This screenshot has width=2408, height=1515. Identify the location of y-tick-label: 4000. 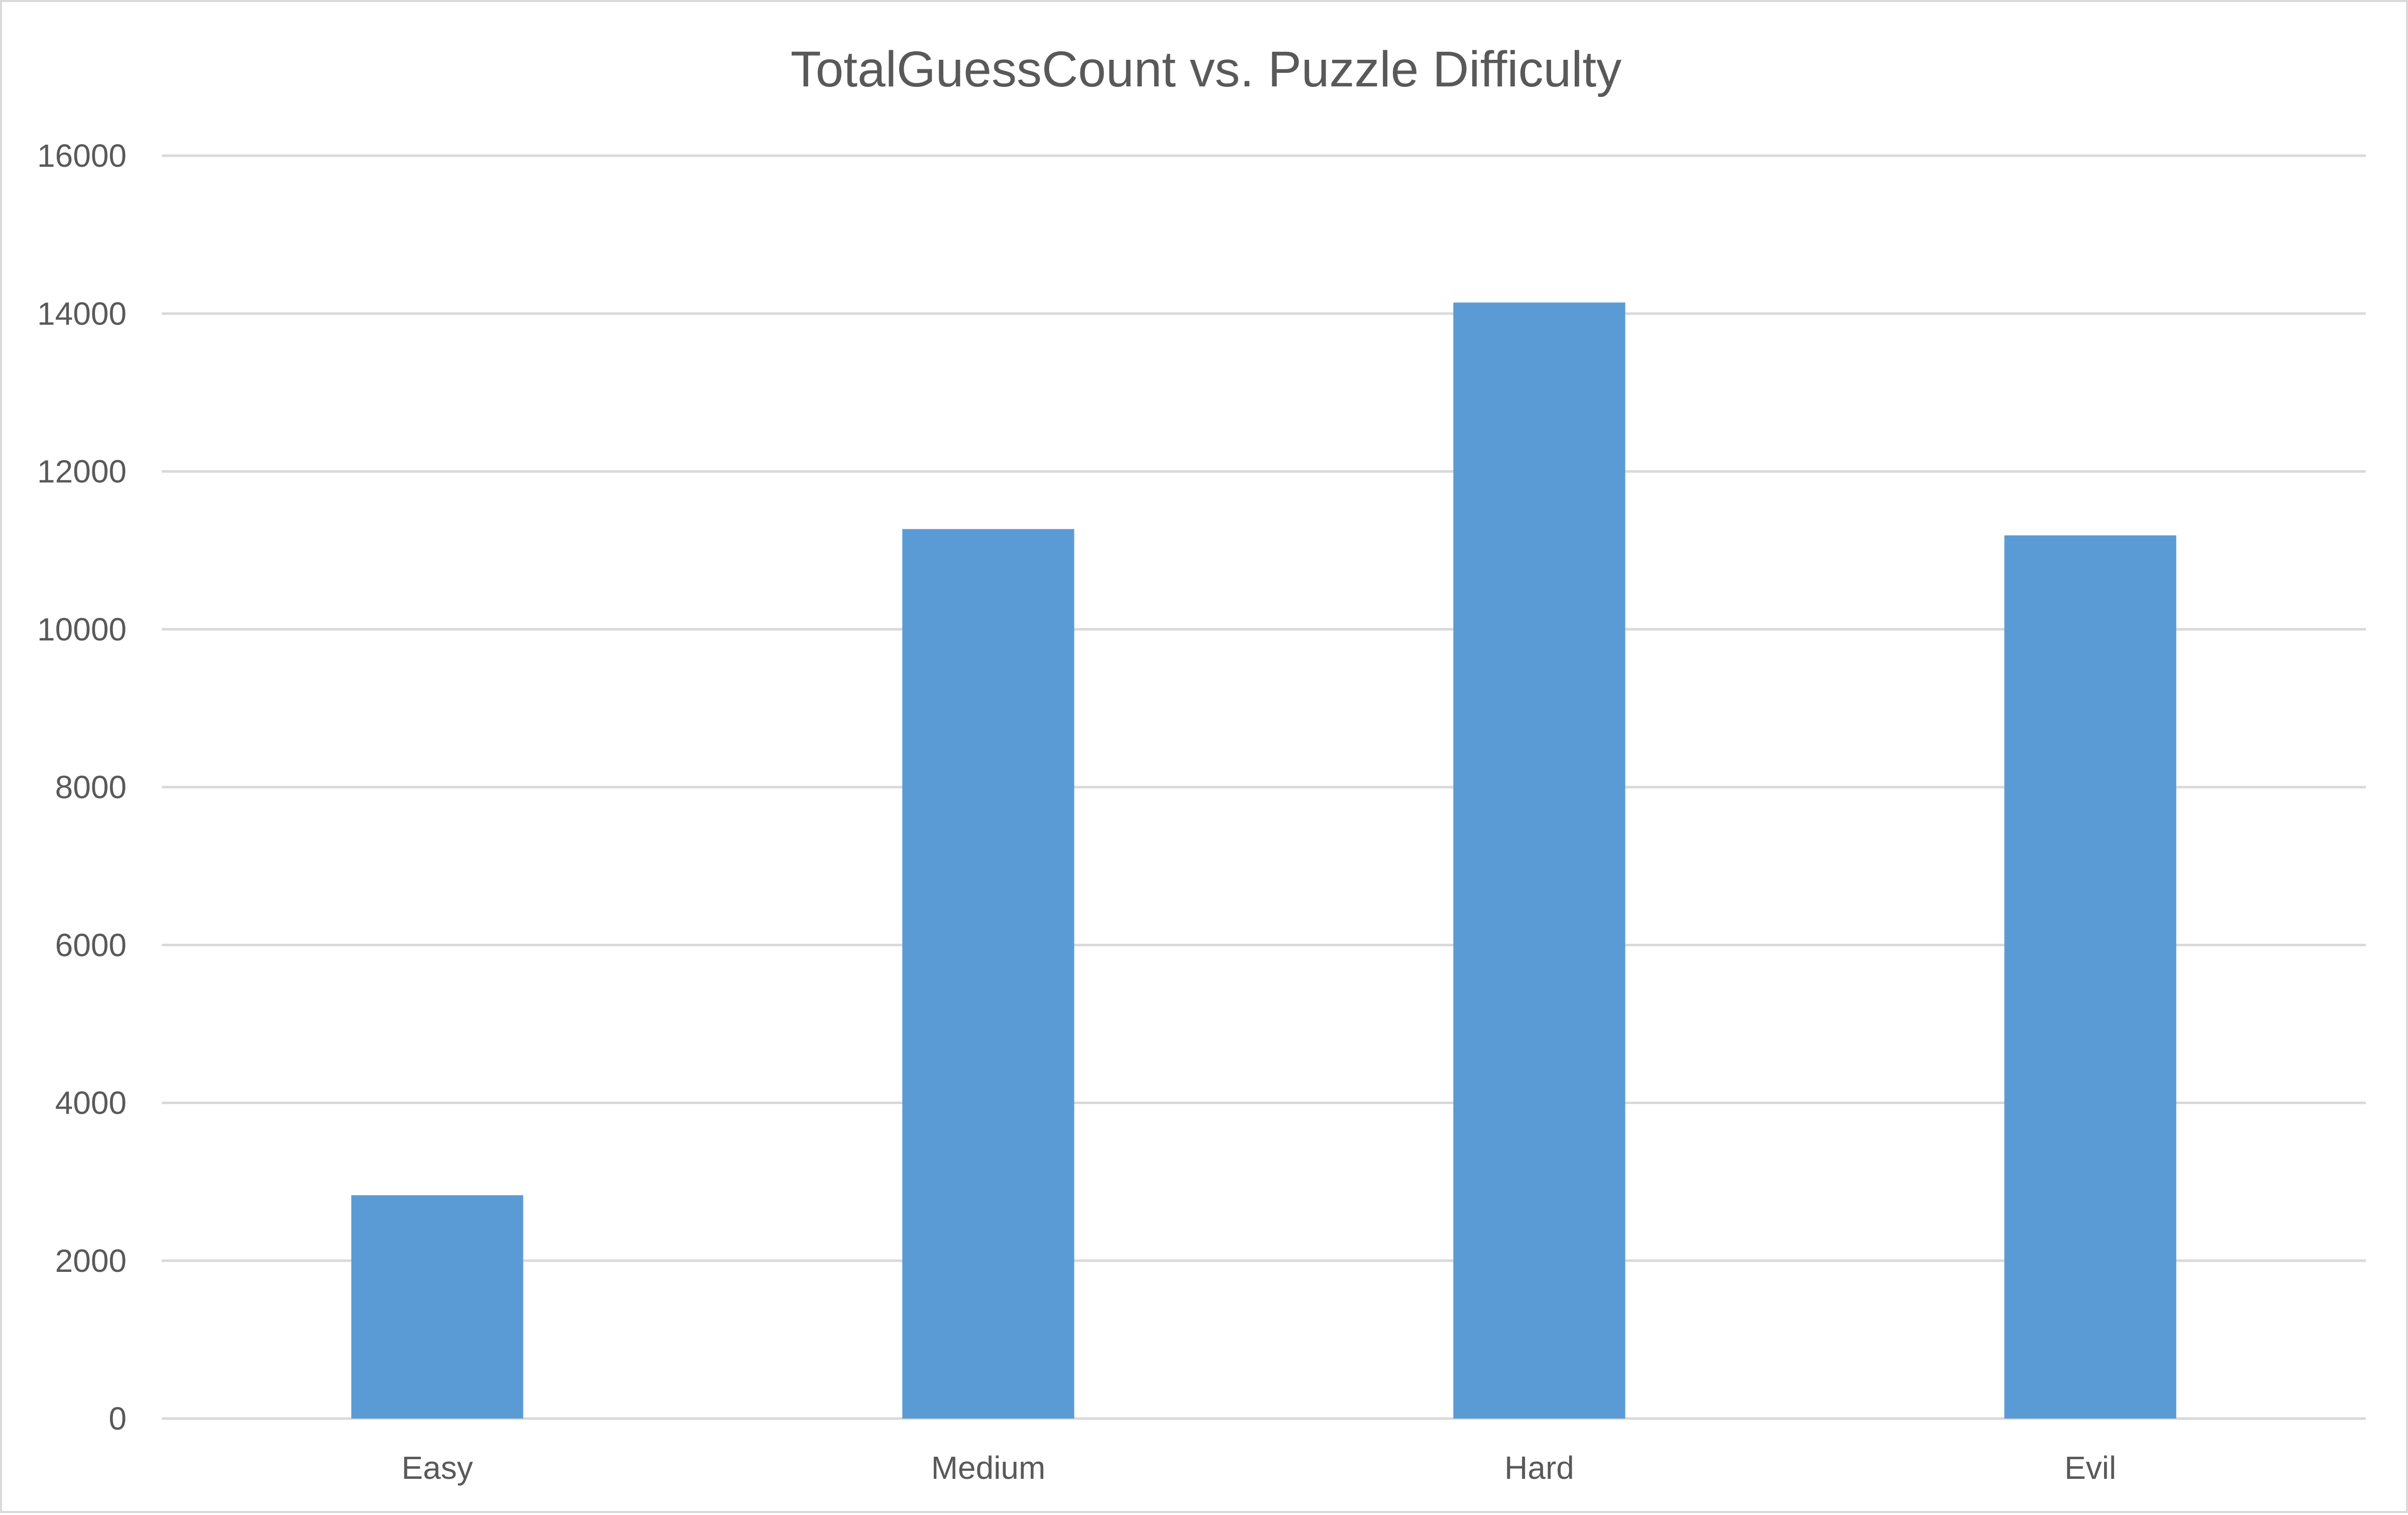
(91, 1103).